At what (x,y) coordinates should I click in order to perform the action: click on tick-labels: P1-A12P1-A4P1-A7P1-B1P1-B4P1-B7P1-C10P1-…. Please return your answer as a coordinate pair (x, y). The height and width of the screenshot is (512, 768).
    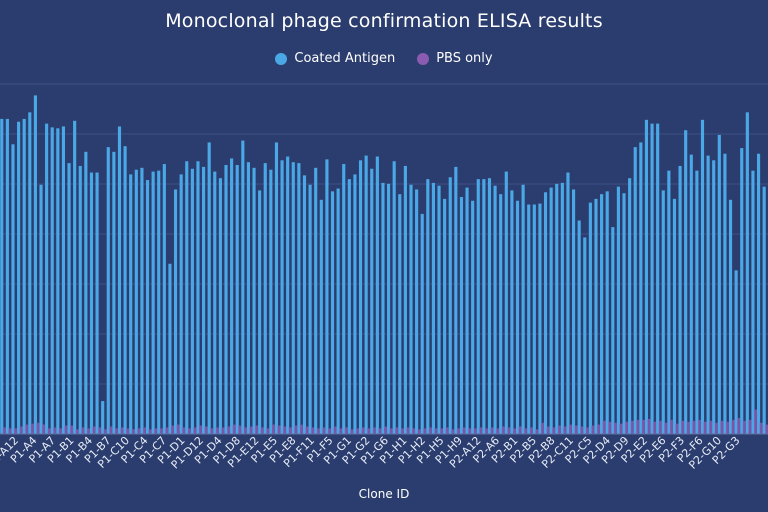
    Looking at the image, I should click on (371, 453).